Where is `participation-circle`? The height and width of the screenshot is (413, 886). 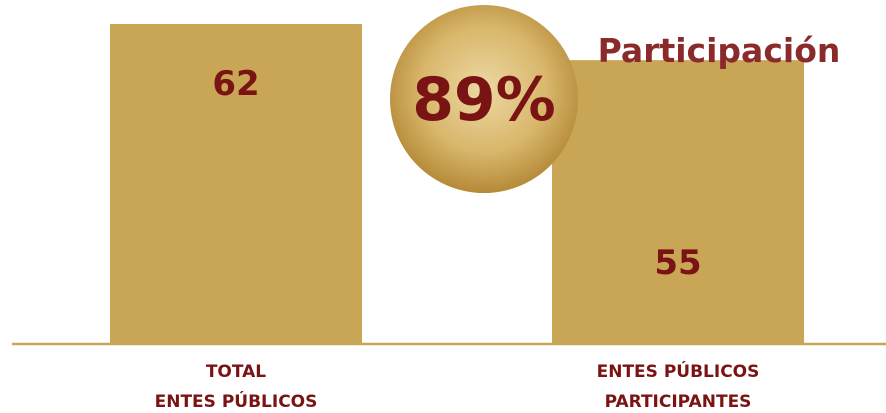
participation-circle is located at coordinates (484, 99).